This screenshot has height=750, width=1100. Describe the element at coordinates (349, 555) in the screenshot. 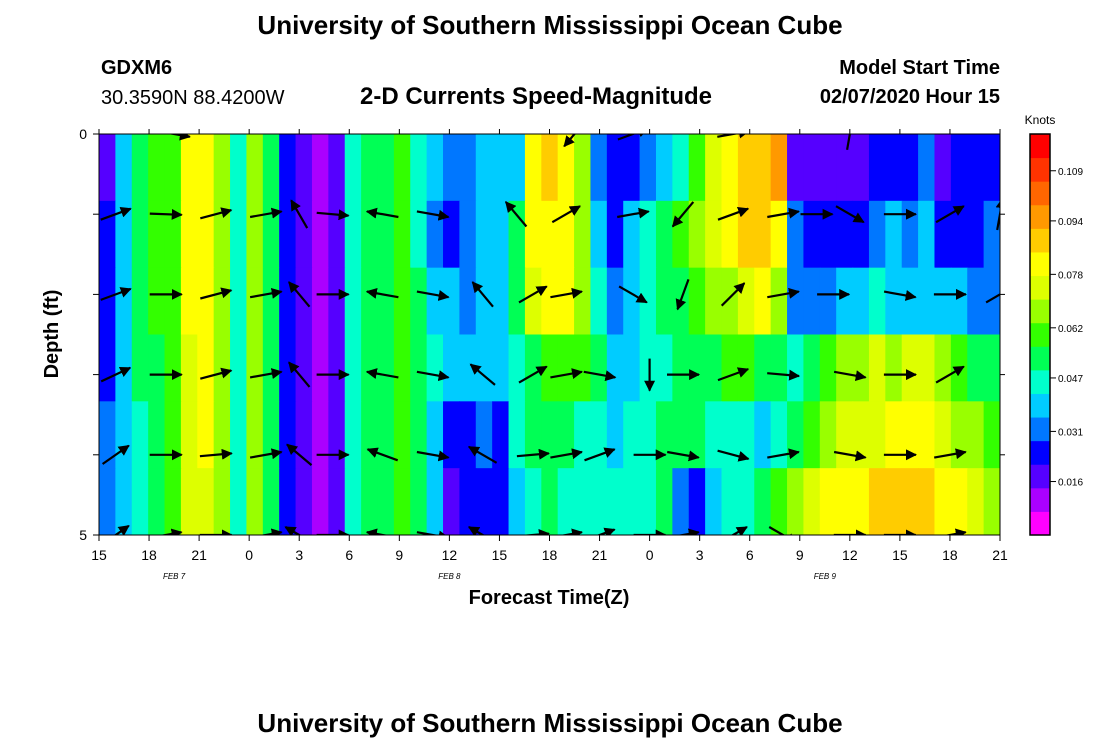

I see `x-tick-label: 6` at that location.